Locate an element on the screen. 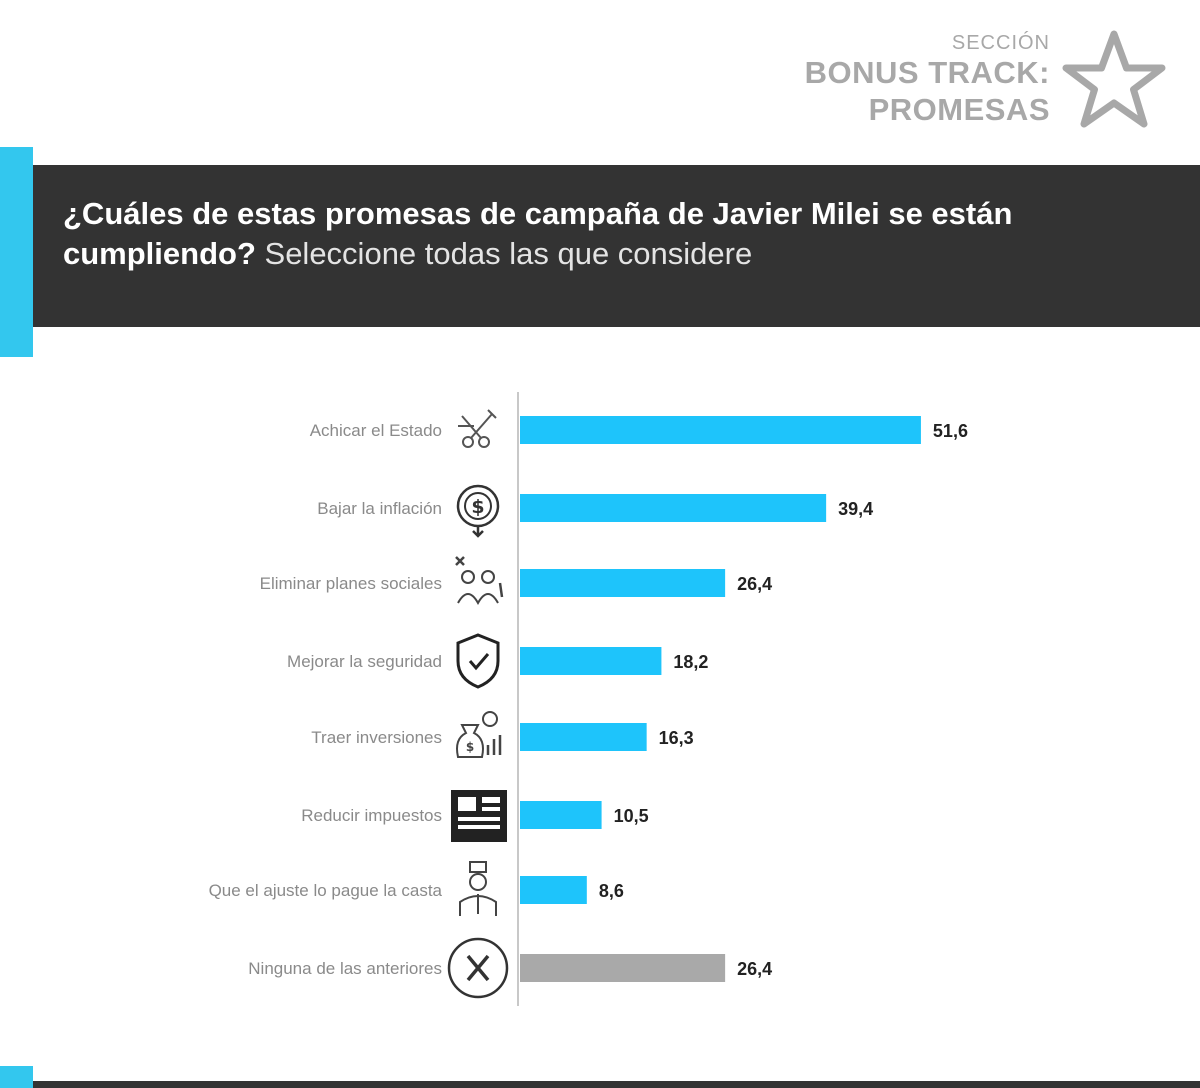 This screenshot has width=1200, height=1088. bottom-rule is located at coordinates (616, 1084).